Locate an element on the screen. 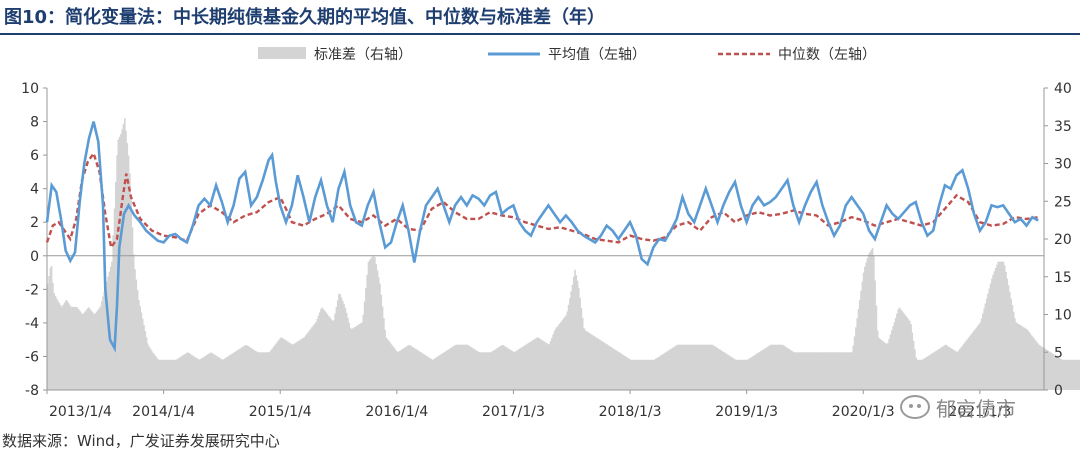  y-right-tick-label: 0 is located at coordinates (1058, 391).